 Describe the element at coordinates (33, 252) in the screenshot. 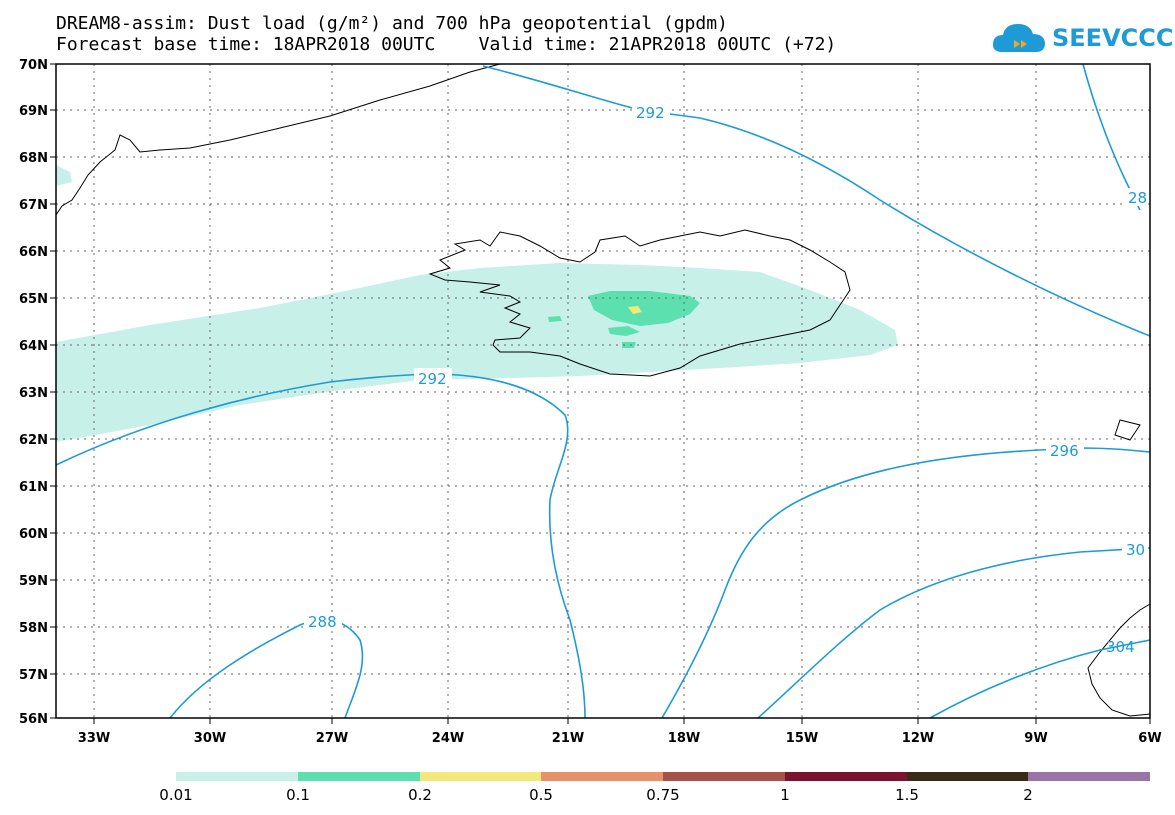

I see `lat-label: 66N` at that location.